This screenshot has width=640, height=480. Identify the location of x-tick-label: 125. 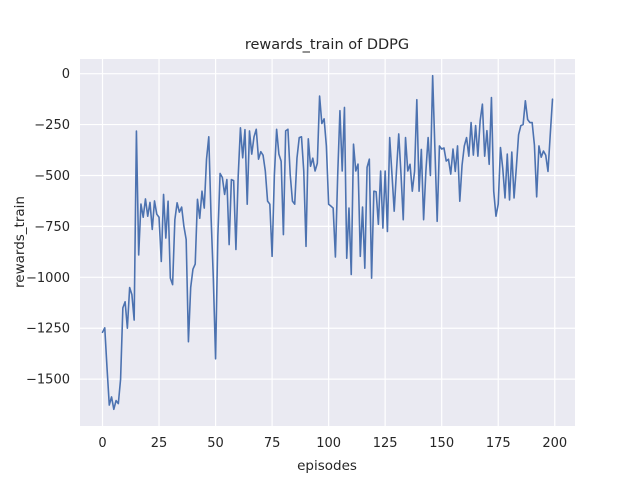
(385, 443).